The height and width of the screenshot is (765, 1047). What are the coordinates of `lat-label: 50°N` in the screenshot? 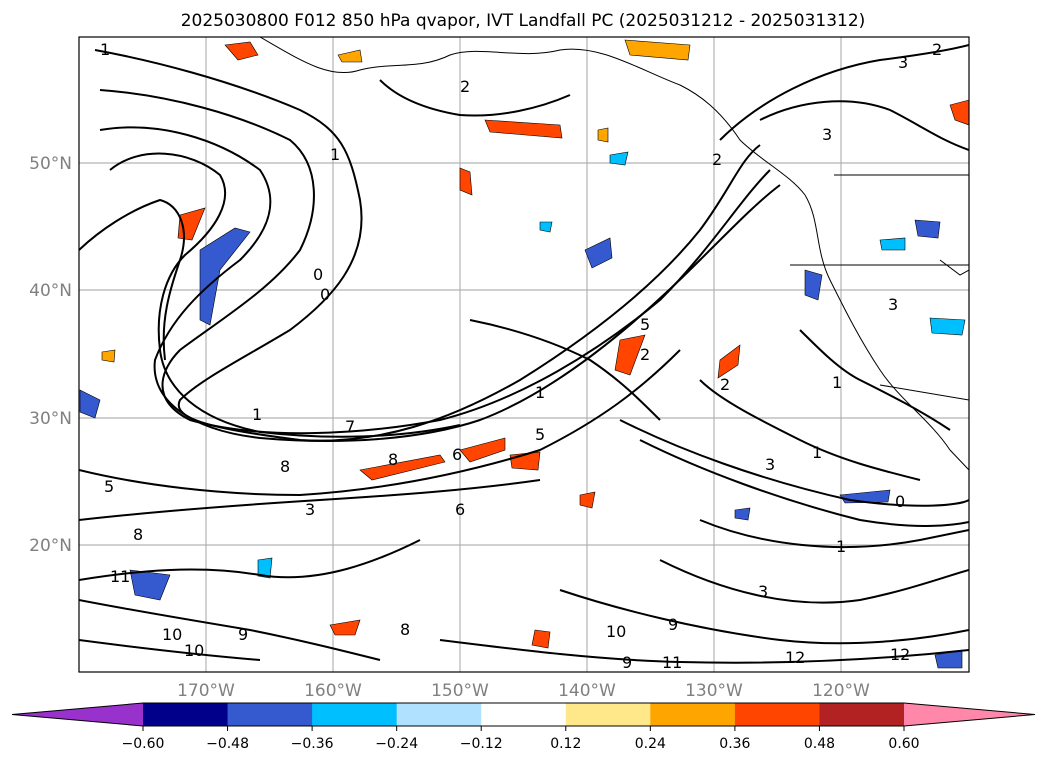 It's located at (50, 164).